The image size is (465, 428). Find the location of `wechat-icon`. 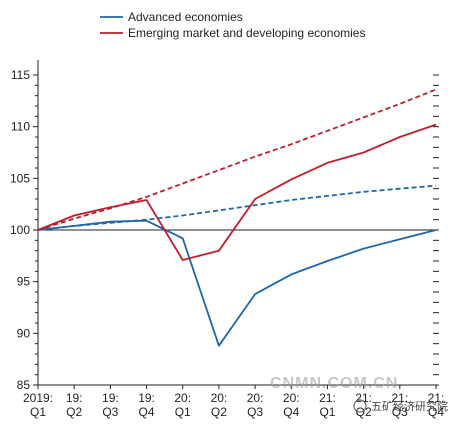

wechat-icon is located at coordinates (360, 406).